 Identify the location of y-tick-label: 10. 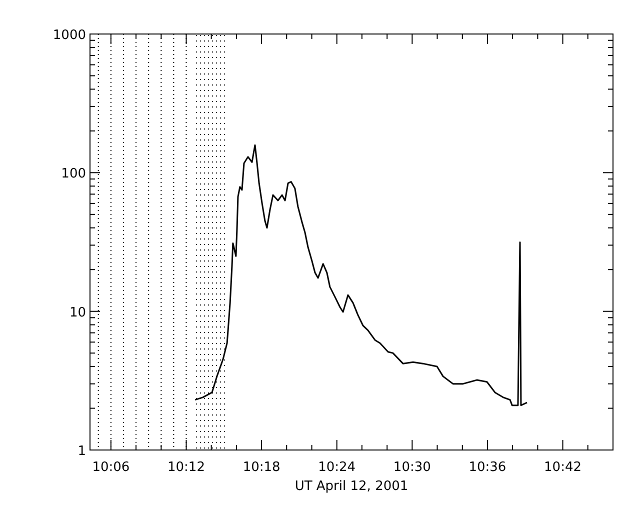
(77, 312).